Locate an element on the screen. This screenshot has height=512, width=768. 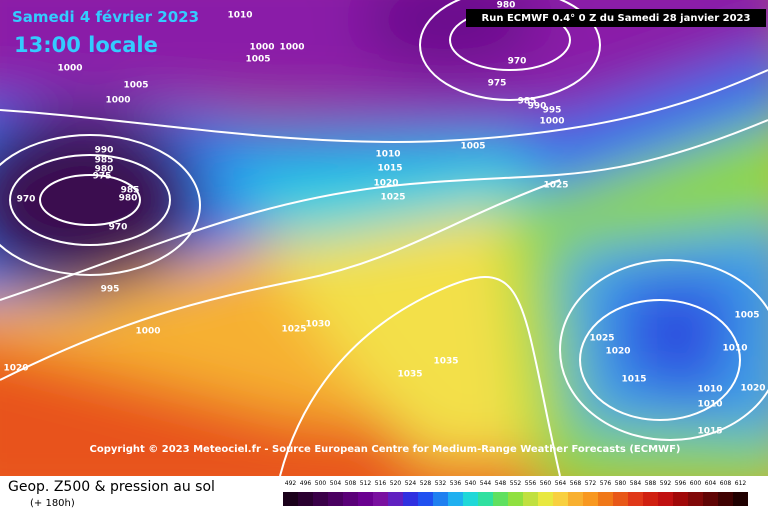
scale-label: 524 is located at coordinates (411, 483).